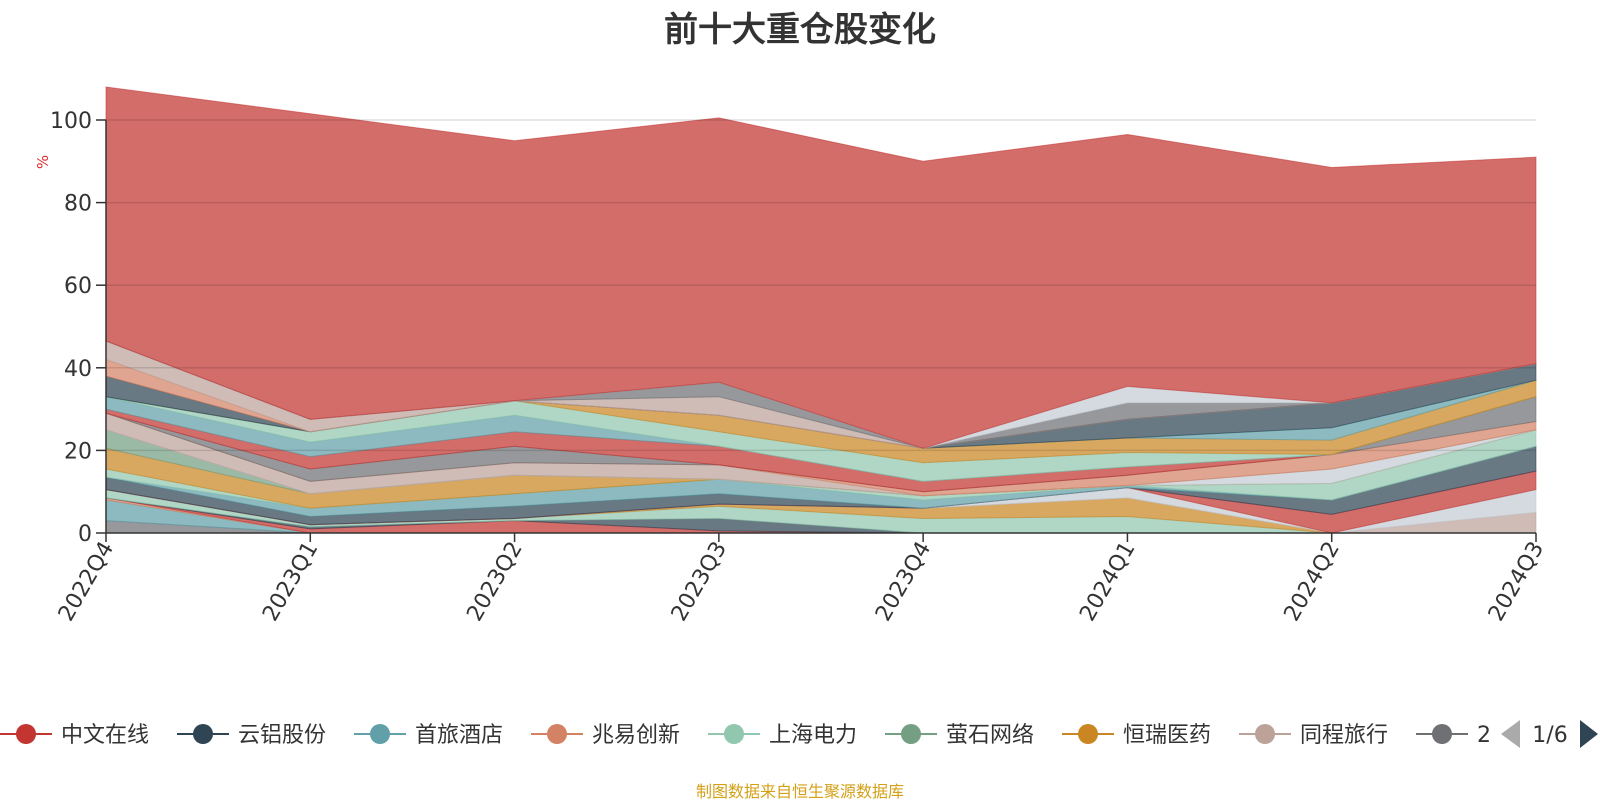 This screenshot has width=1600, height=802. What do you see at coordinates (903, 582) in the screenshot?
I see `x-tick-label: 2023Q4` at bounding box center [903, 582].